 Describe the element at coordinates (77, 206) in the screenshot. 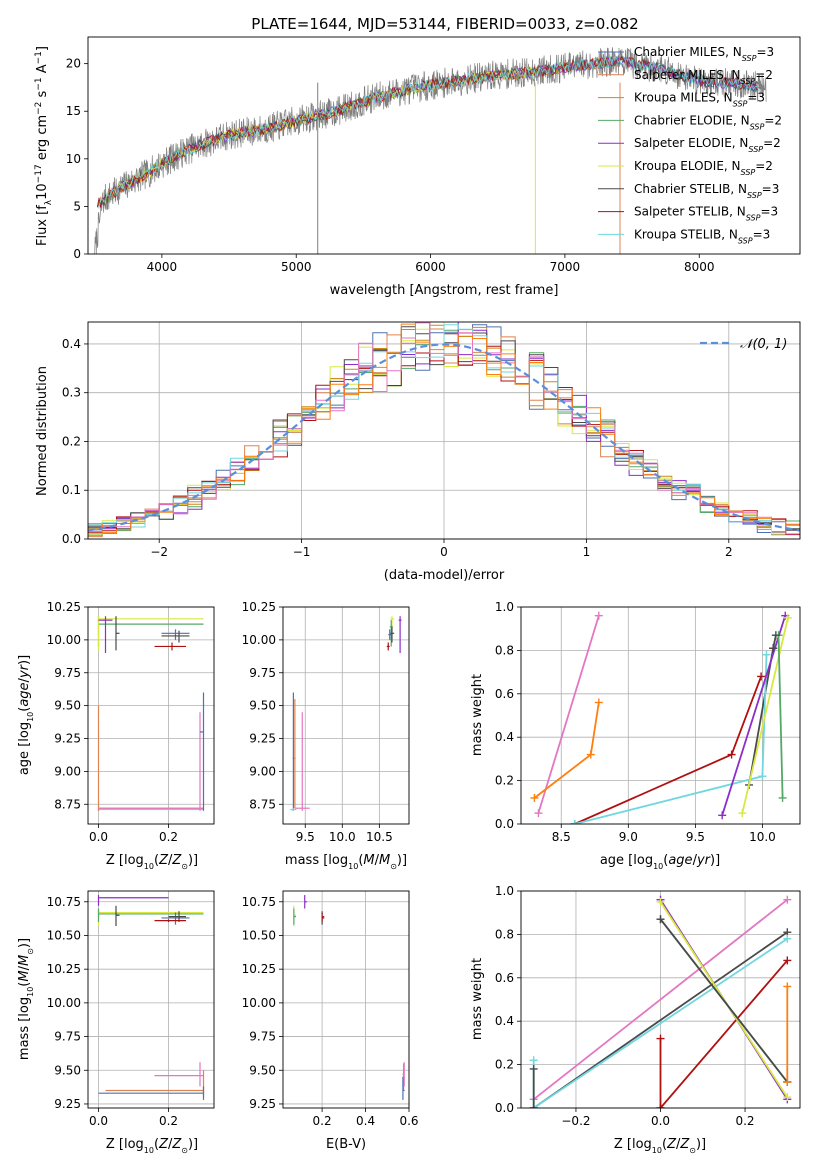

I see `y-tick-label: 5` at that location.